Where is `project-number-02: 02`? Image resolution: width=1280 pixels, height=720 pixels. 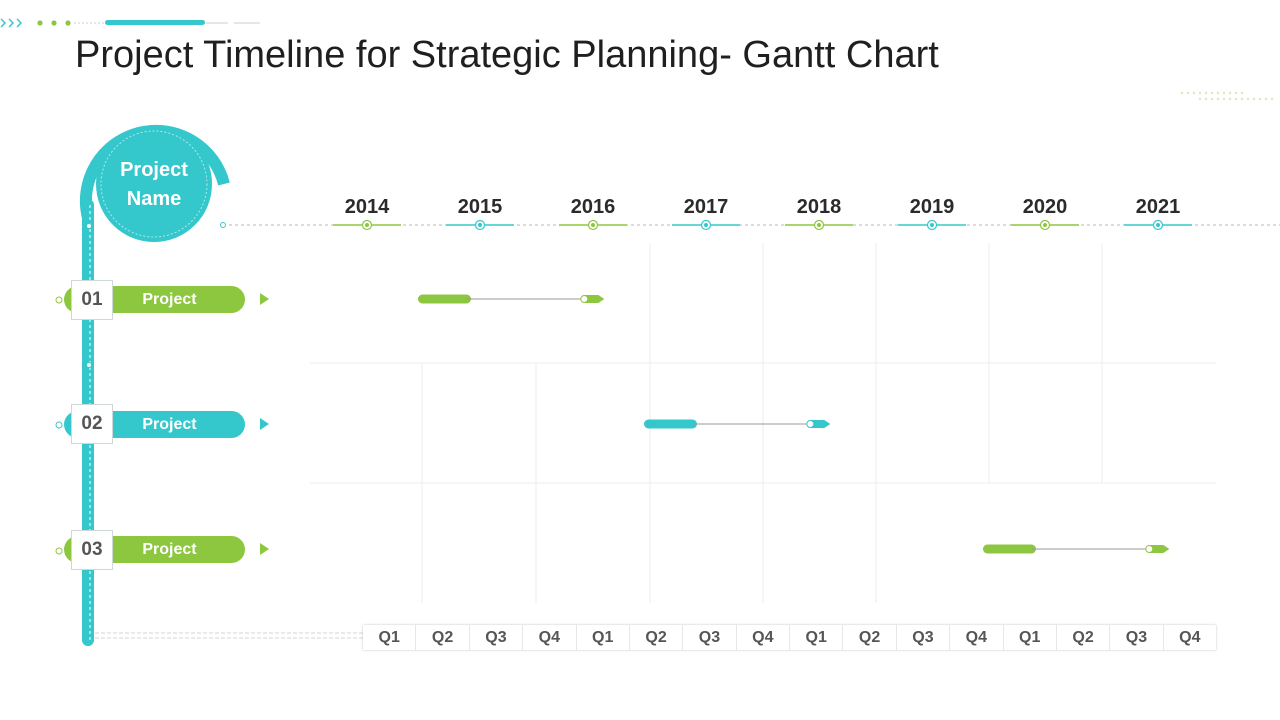 project-number-02: 02 is located at coordinates (92, 424).